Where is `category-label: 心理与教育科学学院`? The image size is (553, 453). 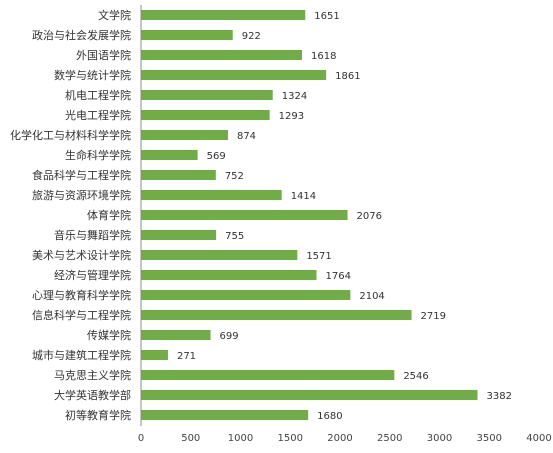 category-label: 心理与教育科学学院 is located at coordinates (81, 295).